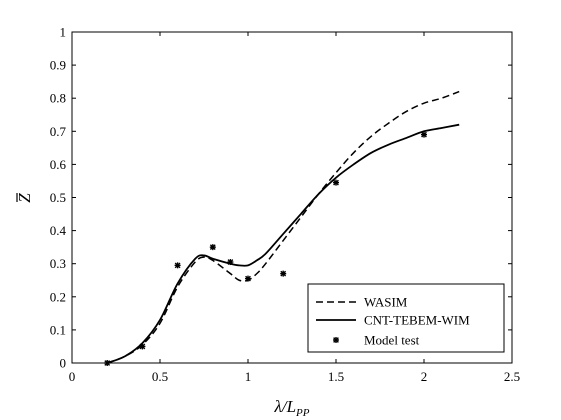  I want to click on y-axis-label: Z, so click(24, 198).